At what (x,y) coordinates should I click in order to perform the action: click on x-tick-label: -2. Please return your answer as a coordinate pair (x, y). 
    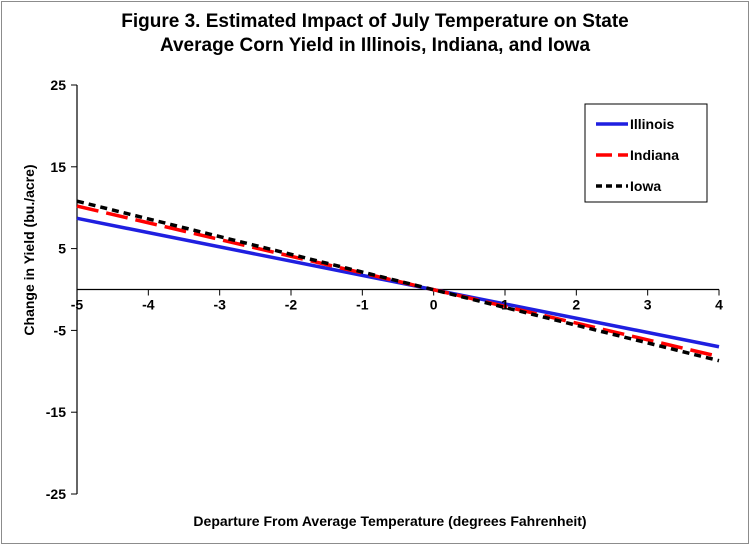
    Looking at the image, I should click on (291, 305).